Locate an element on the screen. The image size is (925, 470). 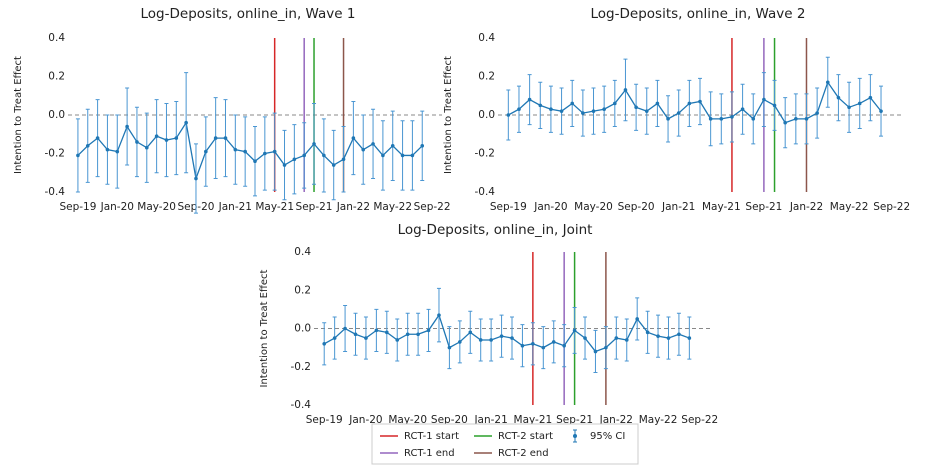
legend-box is located at coordinates (505, 444).